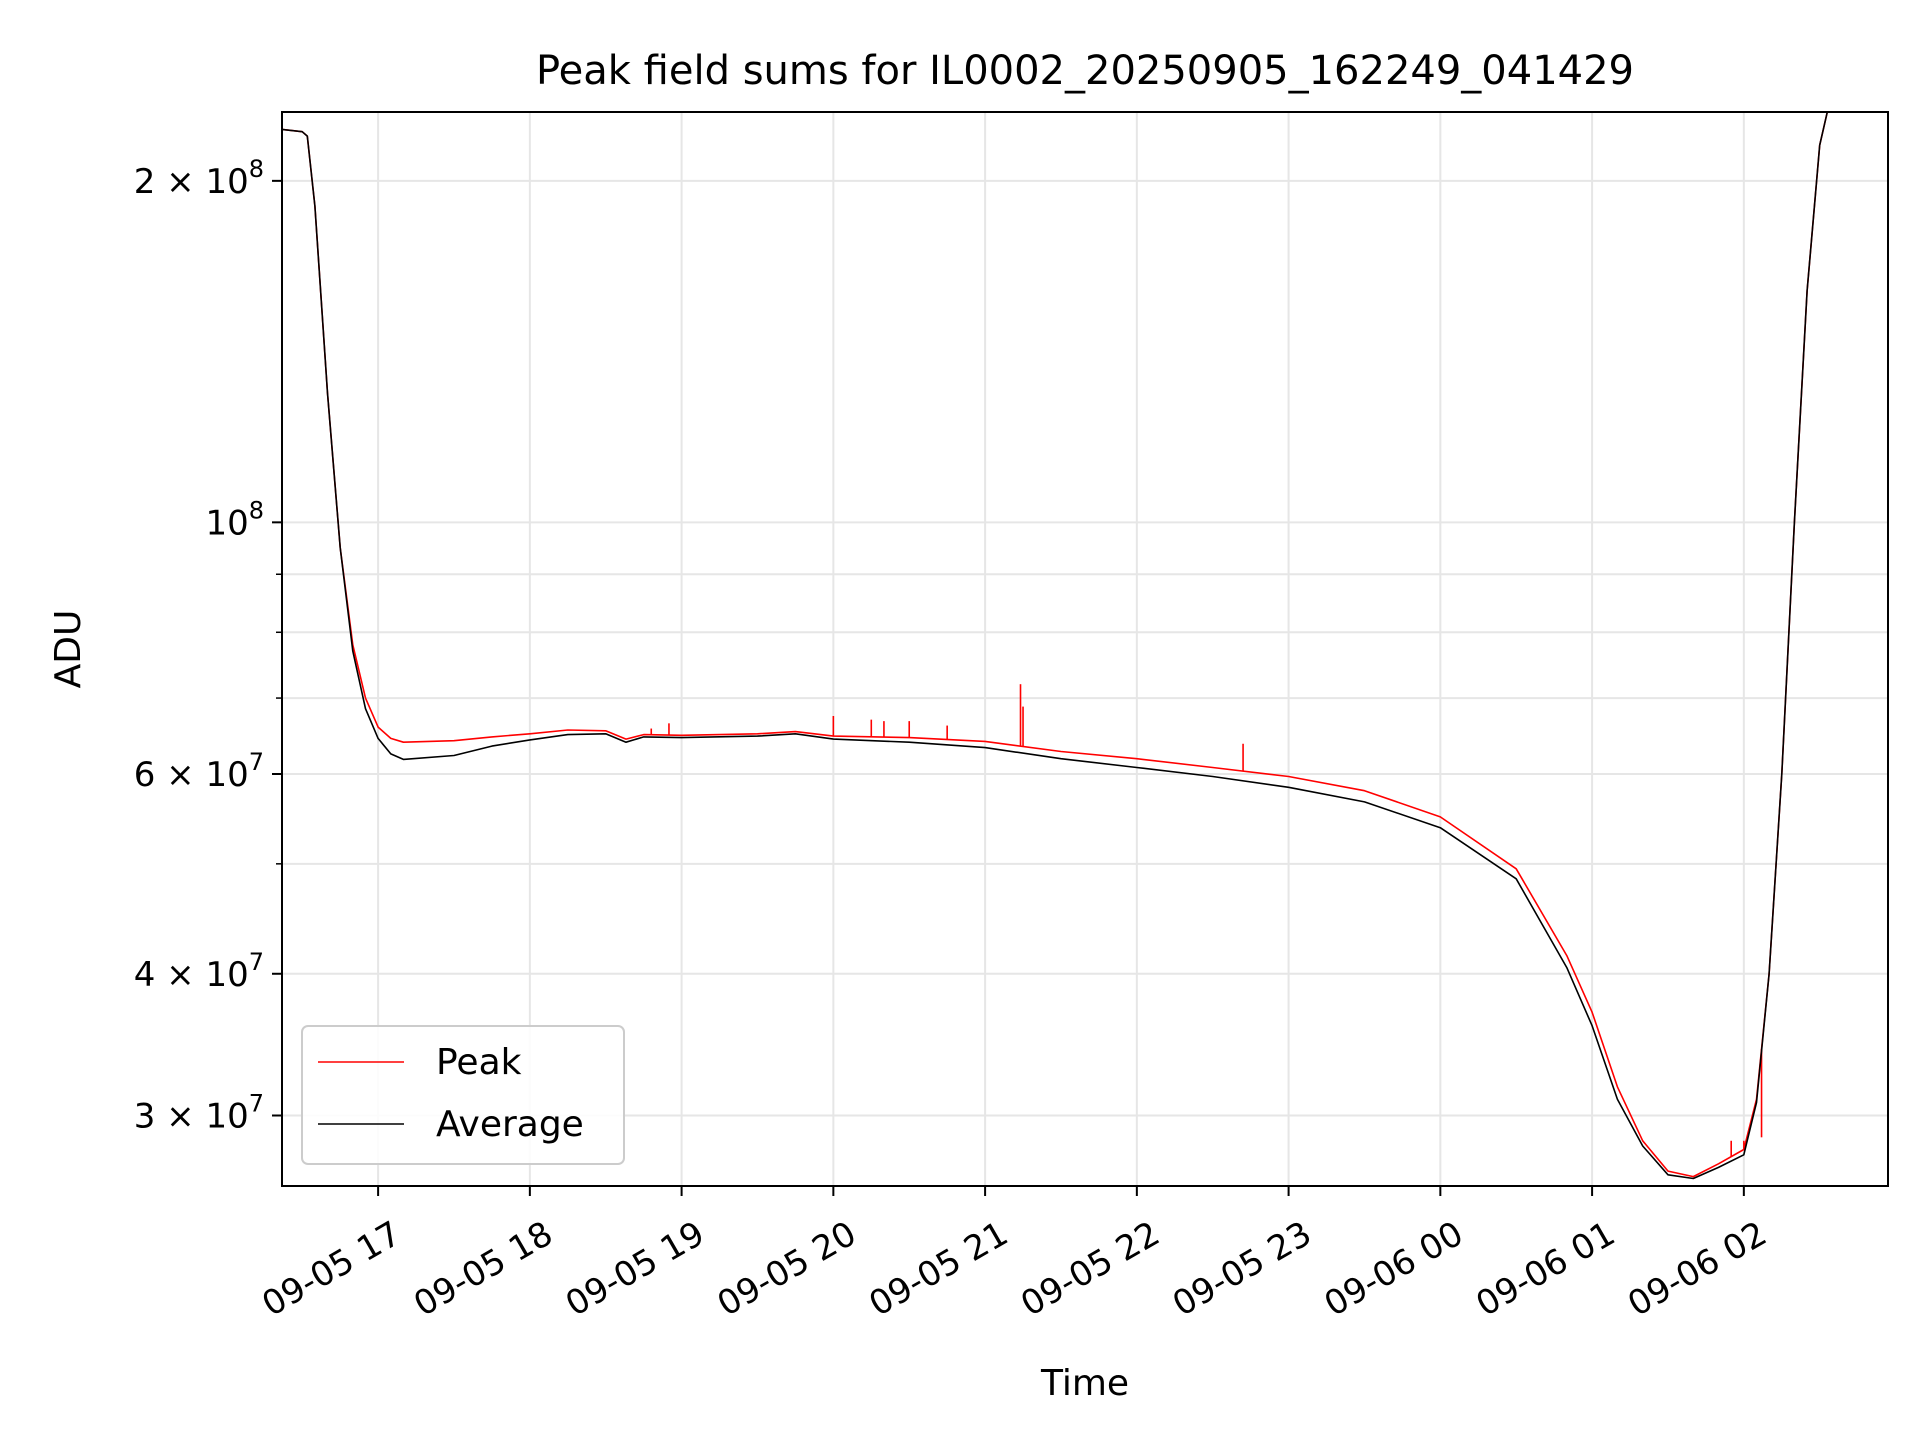 This screenshot has height=1440, width=1920. Describe the element at coordinates (479, 1062) in the screenshot. I see `legend-label-peak: Peak` at that location.